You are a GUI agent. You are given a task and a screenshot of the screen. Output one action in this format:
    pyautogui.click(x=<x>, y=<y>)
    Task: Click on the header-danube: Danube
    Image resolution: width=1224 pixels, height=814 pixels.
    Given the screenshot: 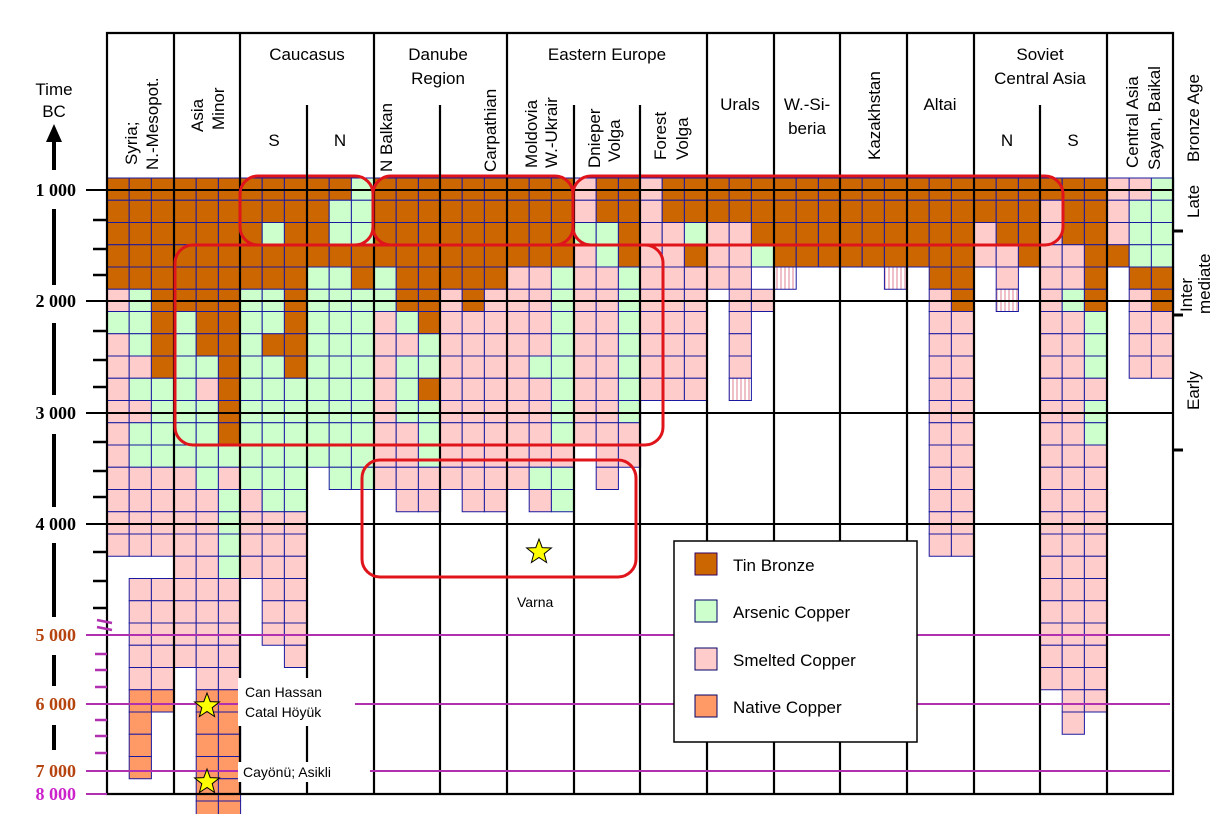 What is the action you would take?
    pyautogui.click(x=438, y=54)
    